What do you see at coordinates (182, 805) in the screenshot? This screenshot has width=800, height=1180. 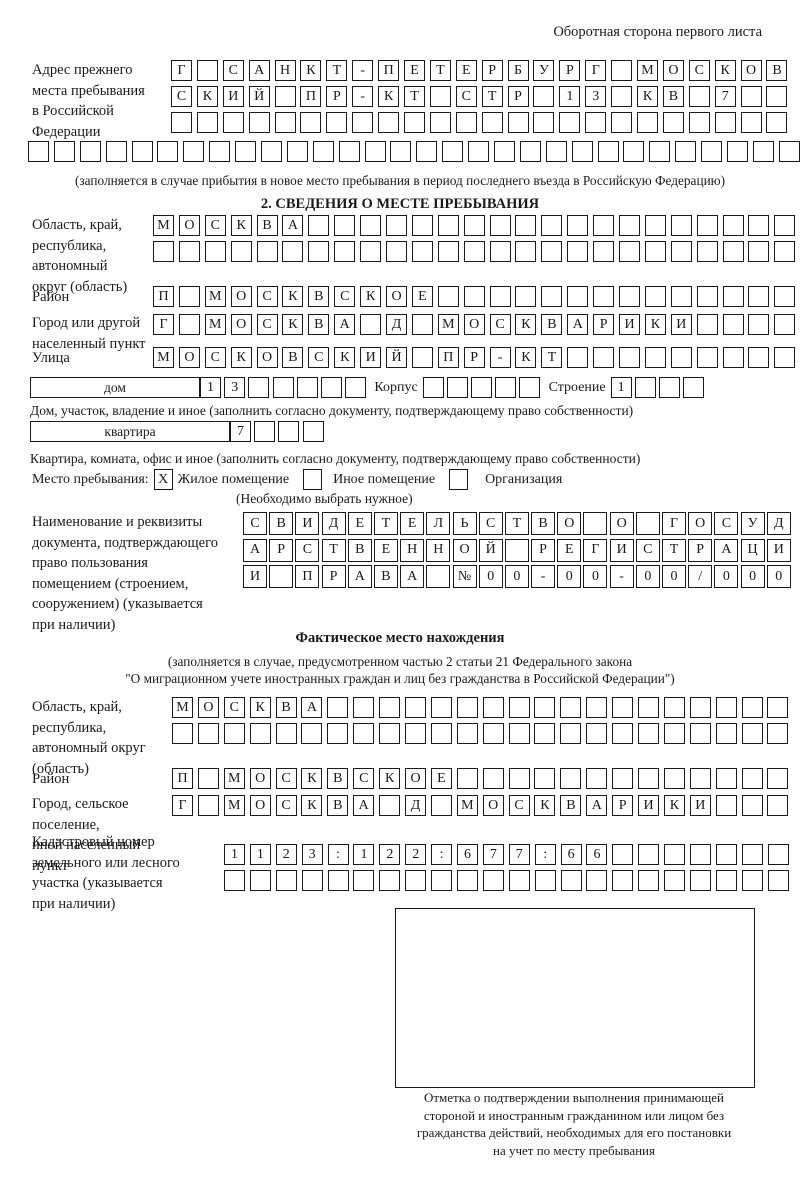 I see `actual-city-r0-cell-0: Г` at bounding box center [182, 805].